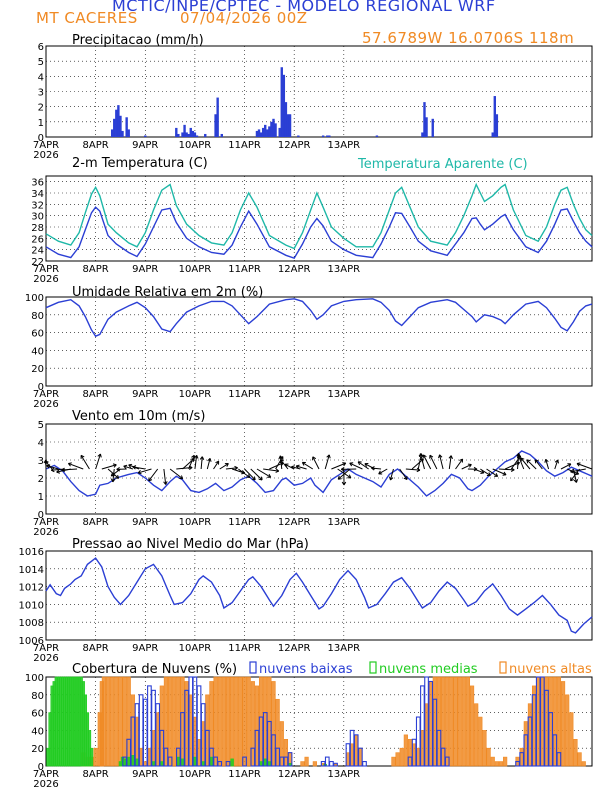  I want to click on y-tick-label: 26, so click(37, 239).